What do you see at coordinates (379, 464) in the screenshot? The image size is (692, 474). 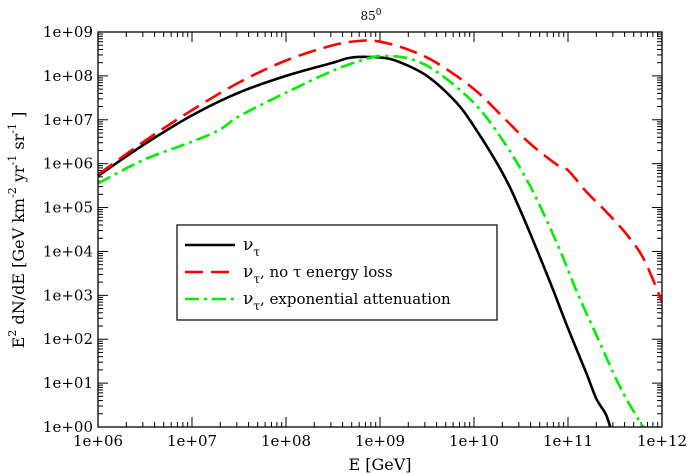 I see `x-axis-title: E [GeV]` at bounding box center [379, 464].